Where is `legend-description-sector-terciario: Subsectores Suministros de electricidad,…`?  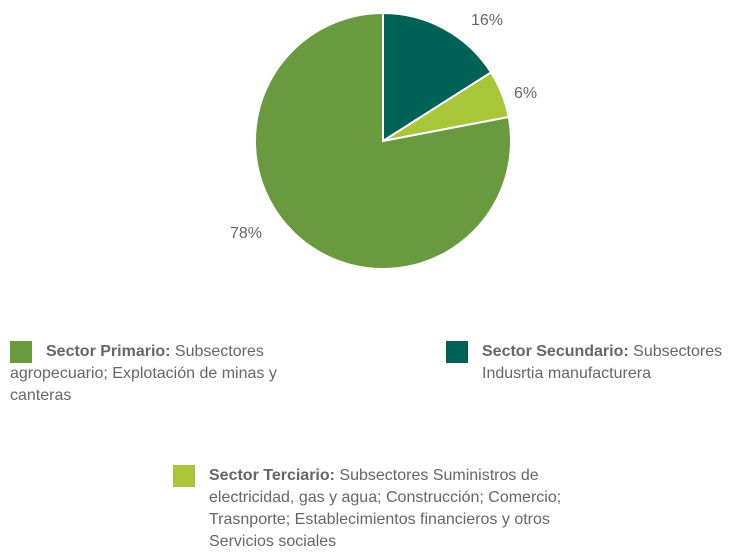 legend-description-sector-terciario: Subsectores Suministros de electricidad,… is located at coordinates (385, 508).